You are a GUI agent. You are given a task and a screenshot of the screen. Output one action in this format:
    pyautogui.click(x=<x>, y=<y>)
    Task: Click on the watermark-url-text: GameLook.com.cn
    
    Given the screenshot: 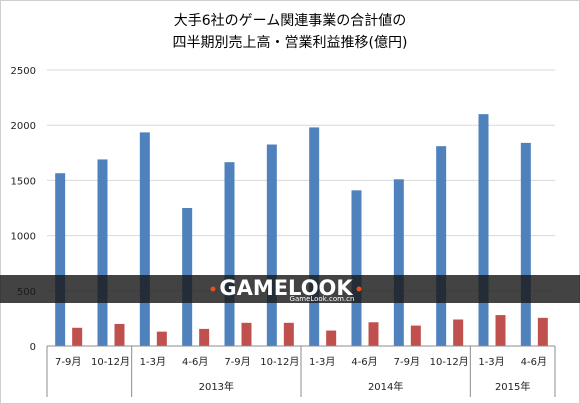 What is the action you would take?
    pyautogui.click(x=322, y=299)
    